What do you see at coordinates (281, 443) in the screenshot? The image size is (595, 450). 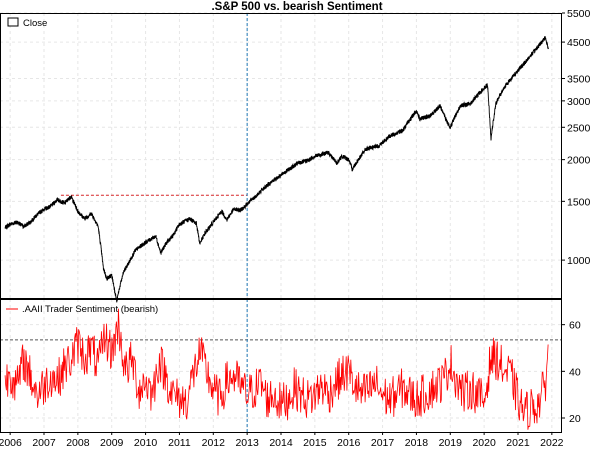 I see `x-tick-label: 2014` at bounding box center [281, 443].